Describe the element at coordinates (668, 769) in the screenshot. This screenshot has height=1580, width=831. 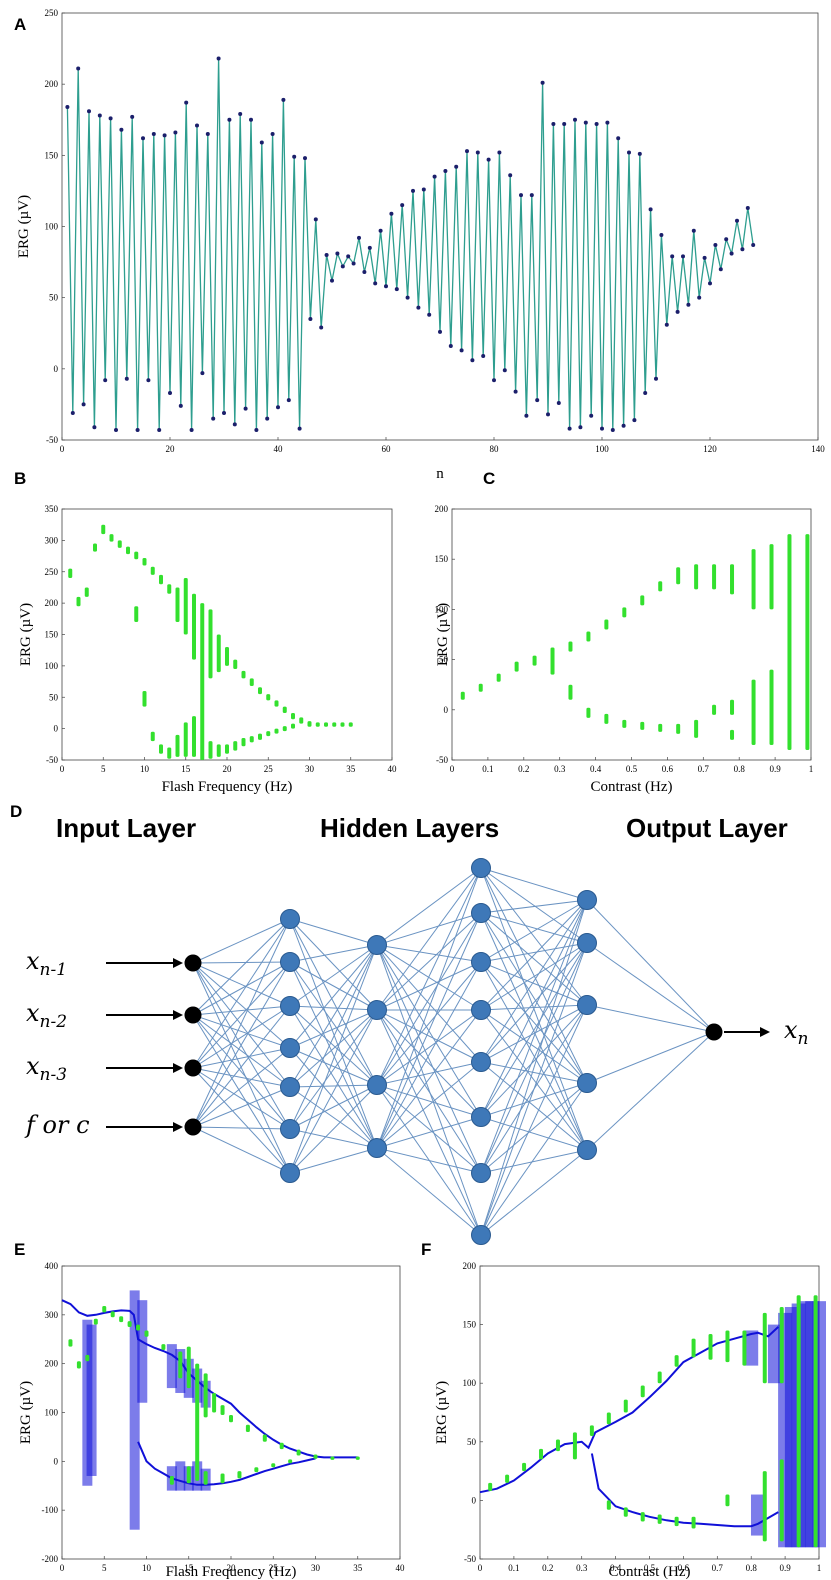
I see `x-tick-label: 0.6` at that location.